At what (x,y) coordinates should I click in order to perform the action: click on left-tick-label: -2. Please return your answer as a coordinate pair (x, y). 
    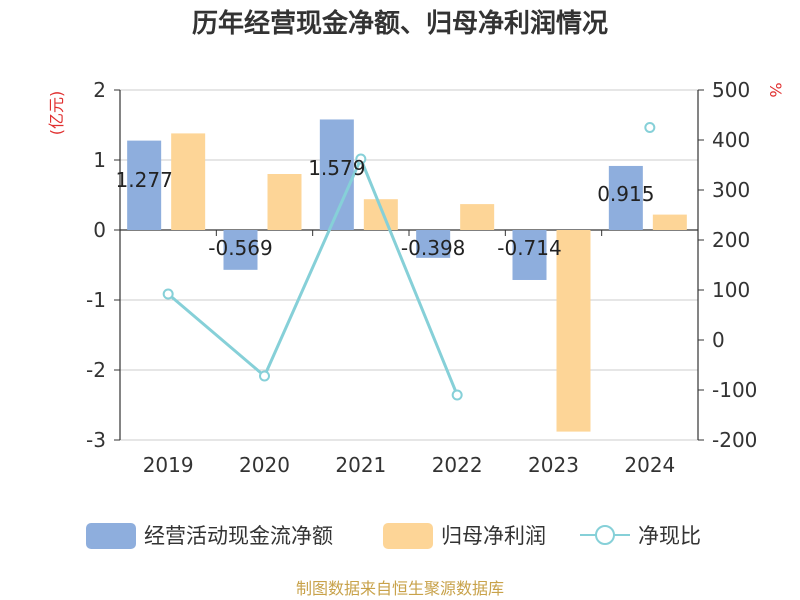
    Looking at the image, I should click on (96, 370).